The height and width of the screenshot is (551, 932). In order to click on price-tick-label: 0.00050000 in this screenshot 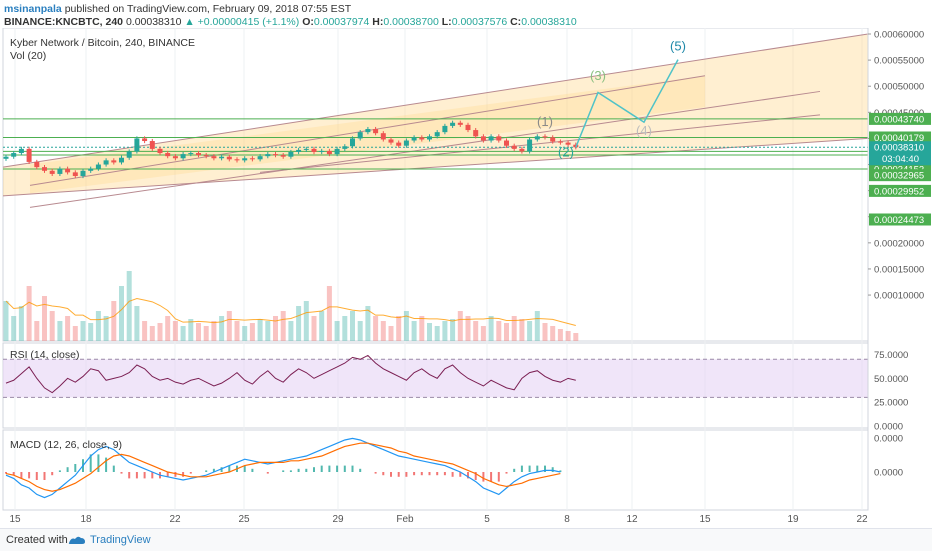, I will do `click(899, 87)`.